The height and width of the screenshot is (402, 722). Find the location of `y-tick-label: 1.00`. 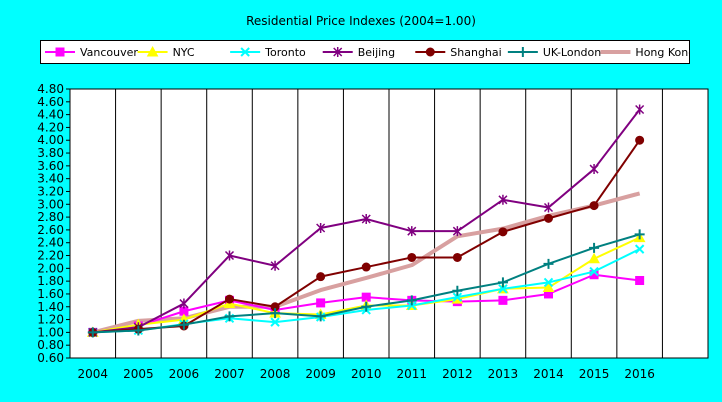

y-tick-label: 1.00 is located at coordinates (50, 332).